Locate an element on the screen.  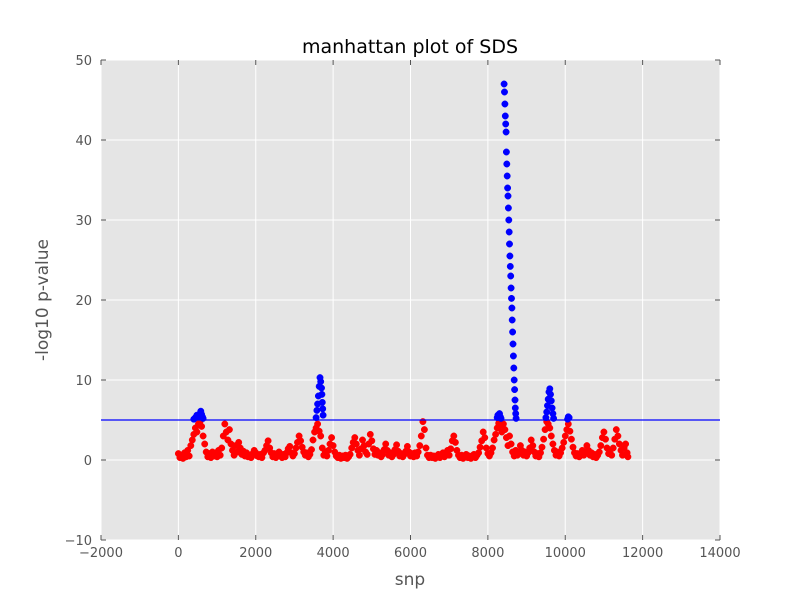
x-tick-label: 2000 is located at coordinates (255, 553).